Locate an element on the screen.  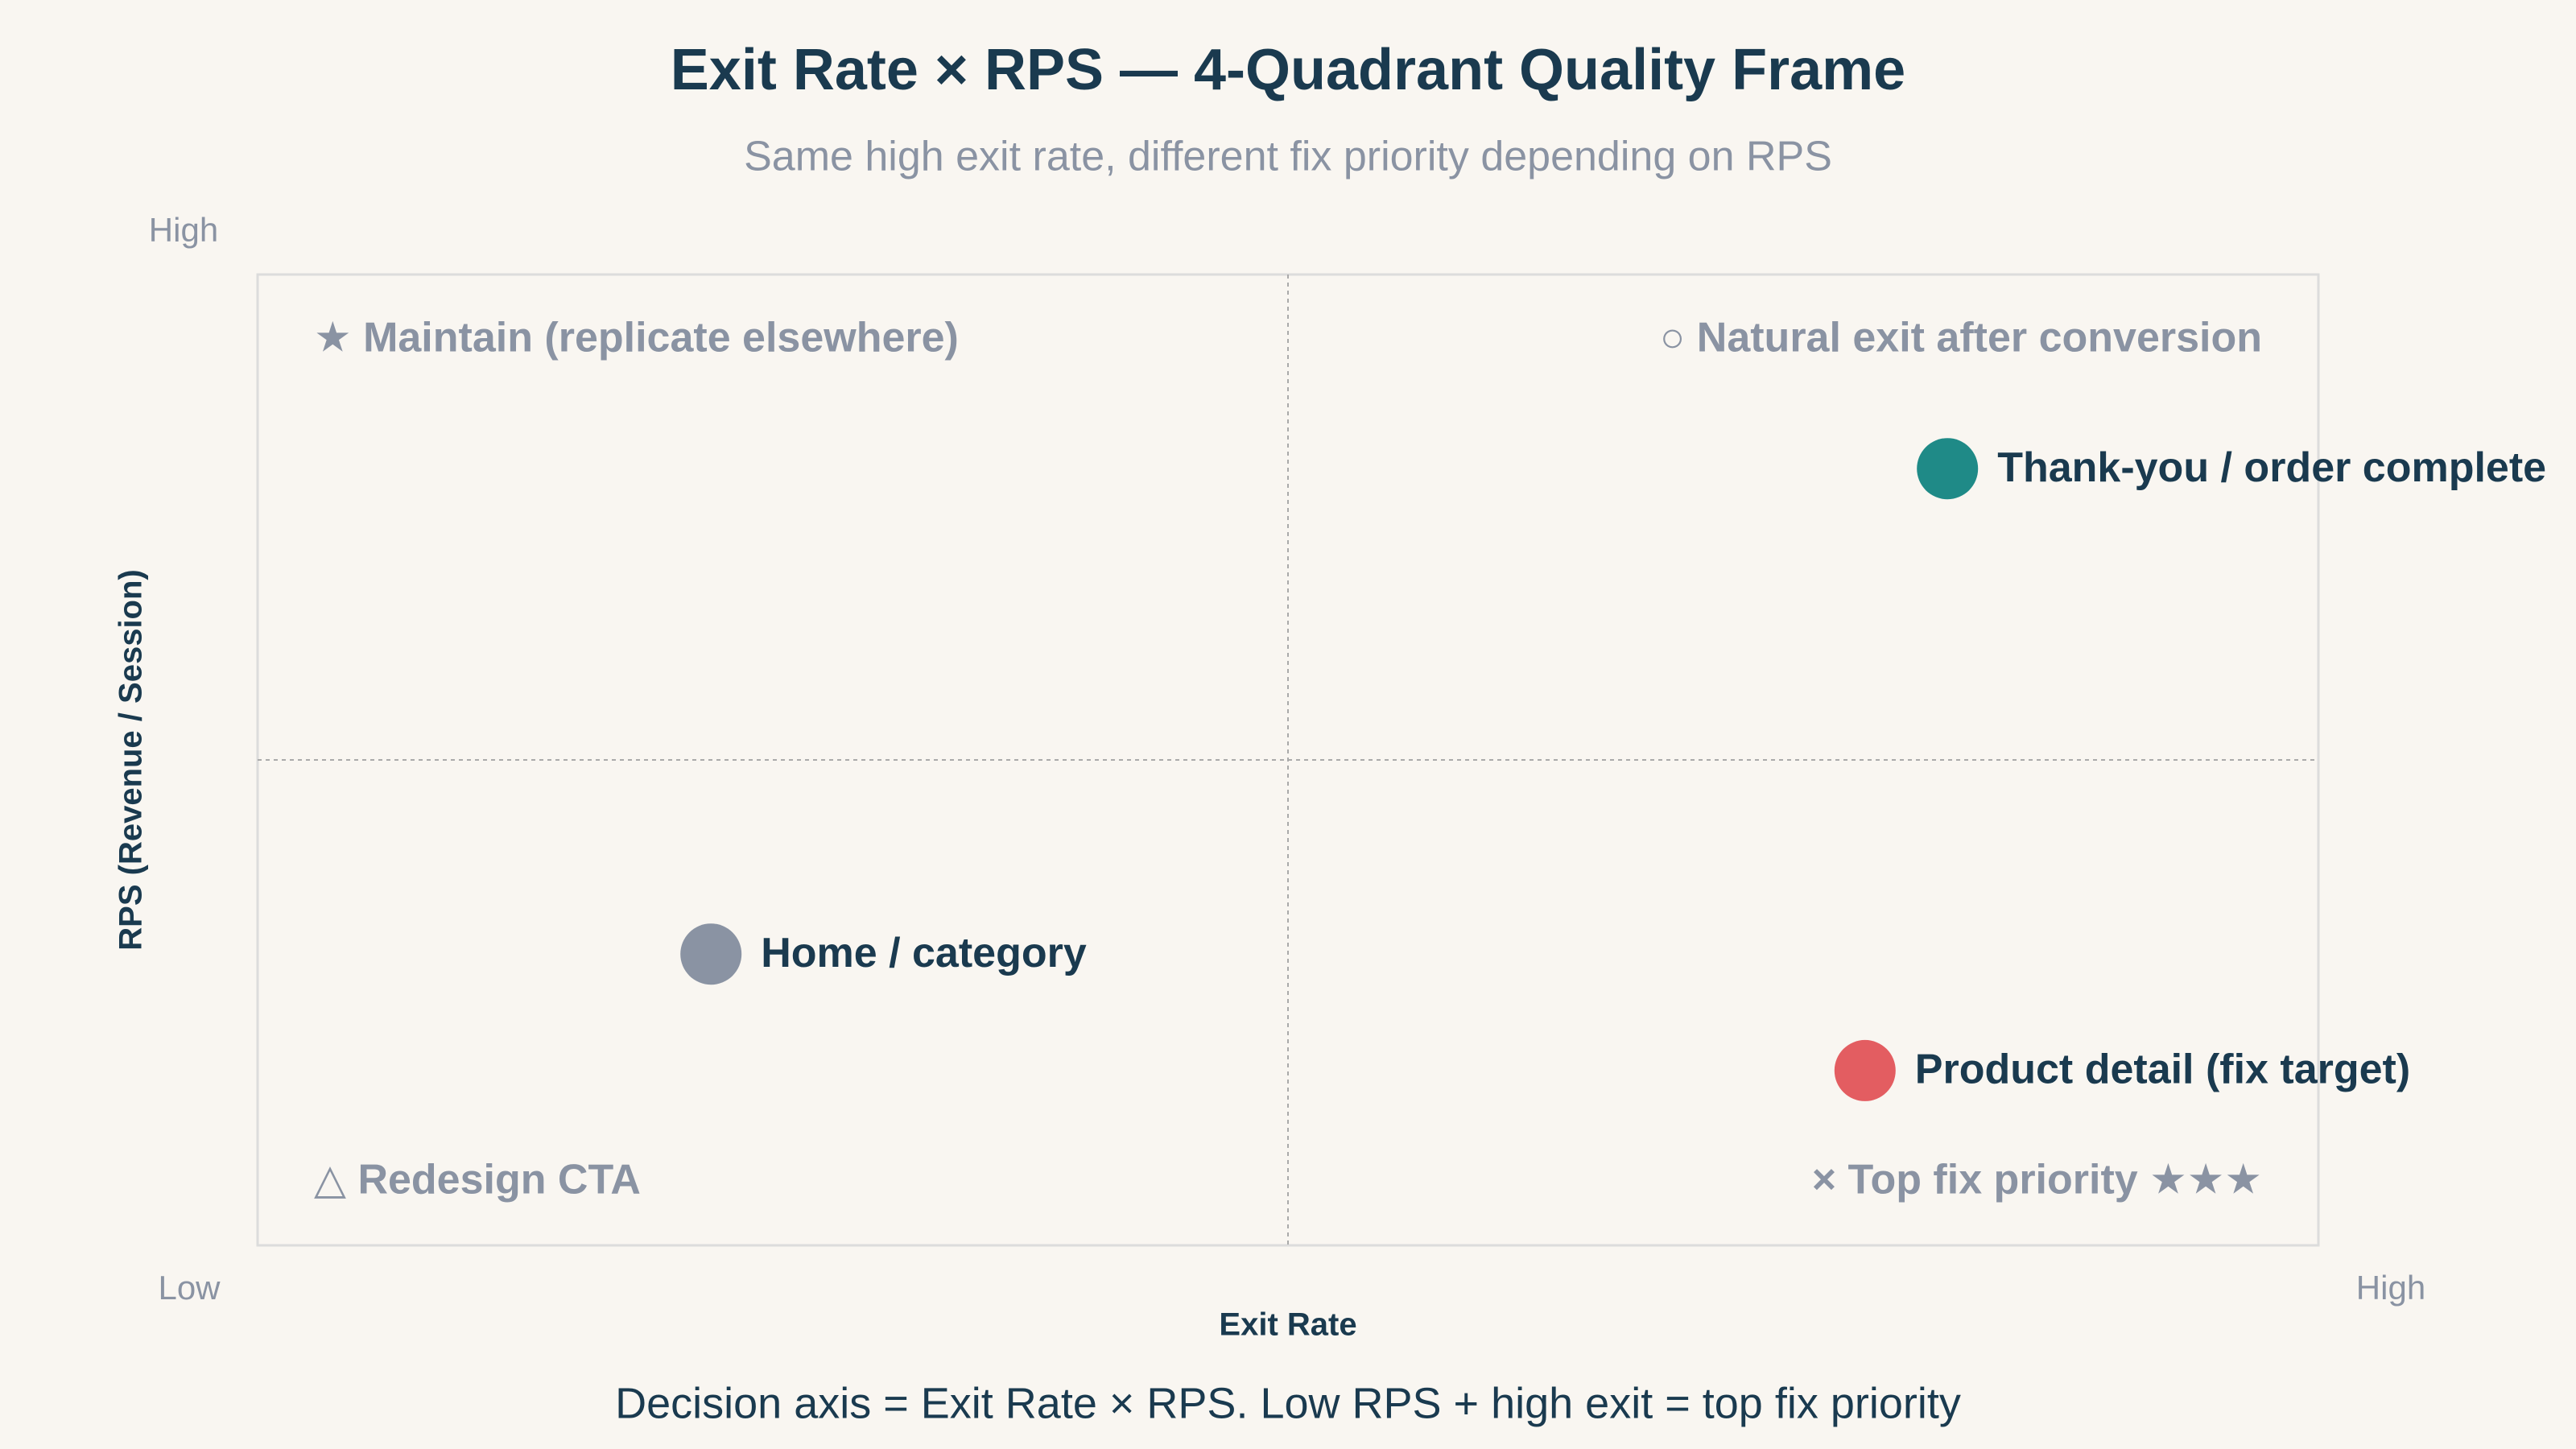
quadrant-label: × Top fix priority ★★★ is located at coordinates (2037, 1180).